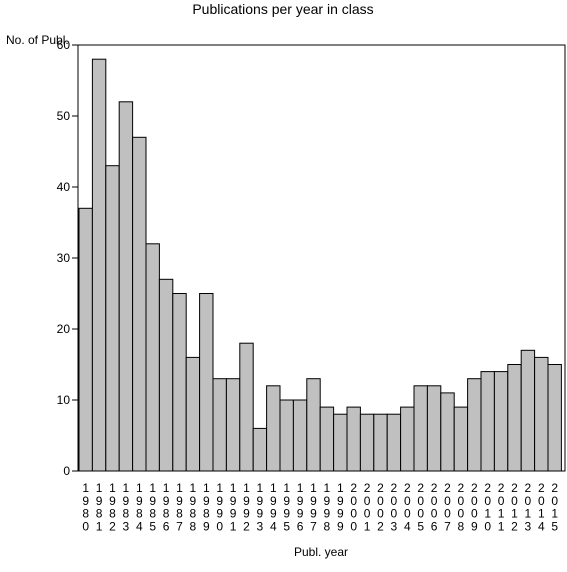 This screenshot has width=567, height=572. What do you see at coordinates (286, 435) in the screenshot?
I see `bar-1995` at bounding box center [286, 435].